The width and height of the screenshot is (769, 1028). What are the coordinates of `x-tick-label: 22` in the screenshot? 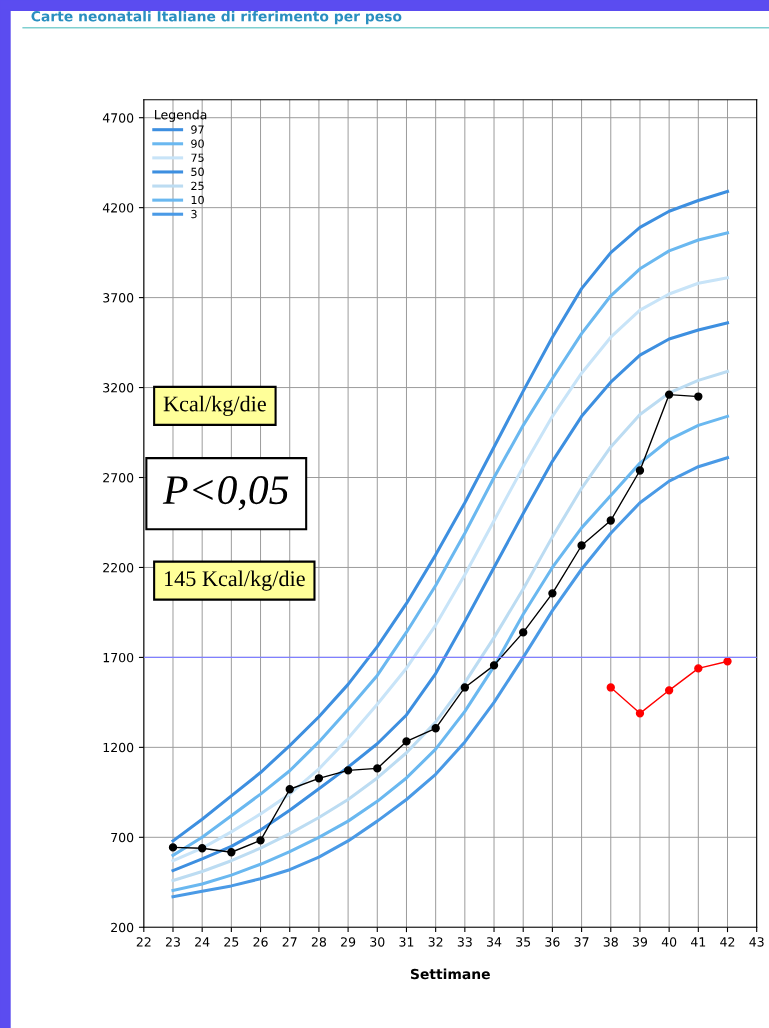 It's located at (143, 942).